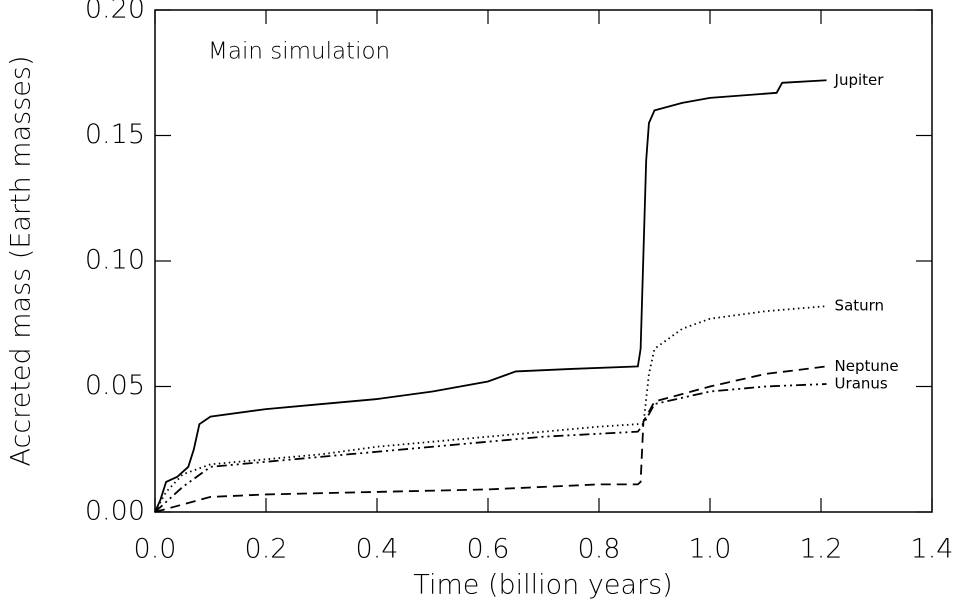  Describe the element at coordinates (155, 549) in the screenshot. I see `x-tick-label: 0.0` at that location.